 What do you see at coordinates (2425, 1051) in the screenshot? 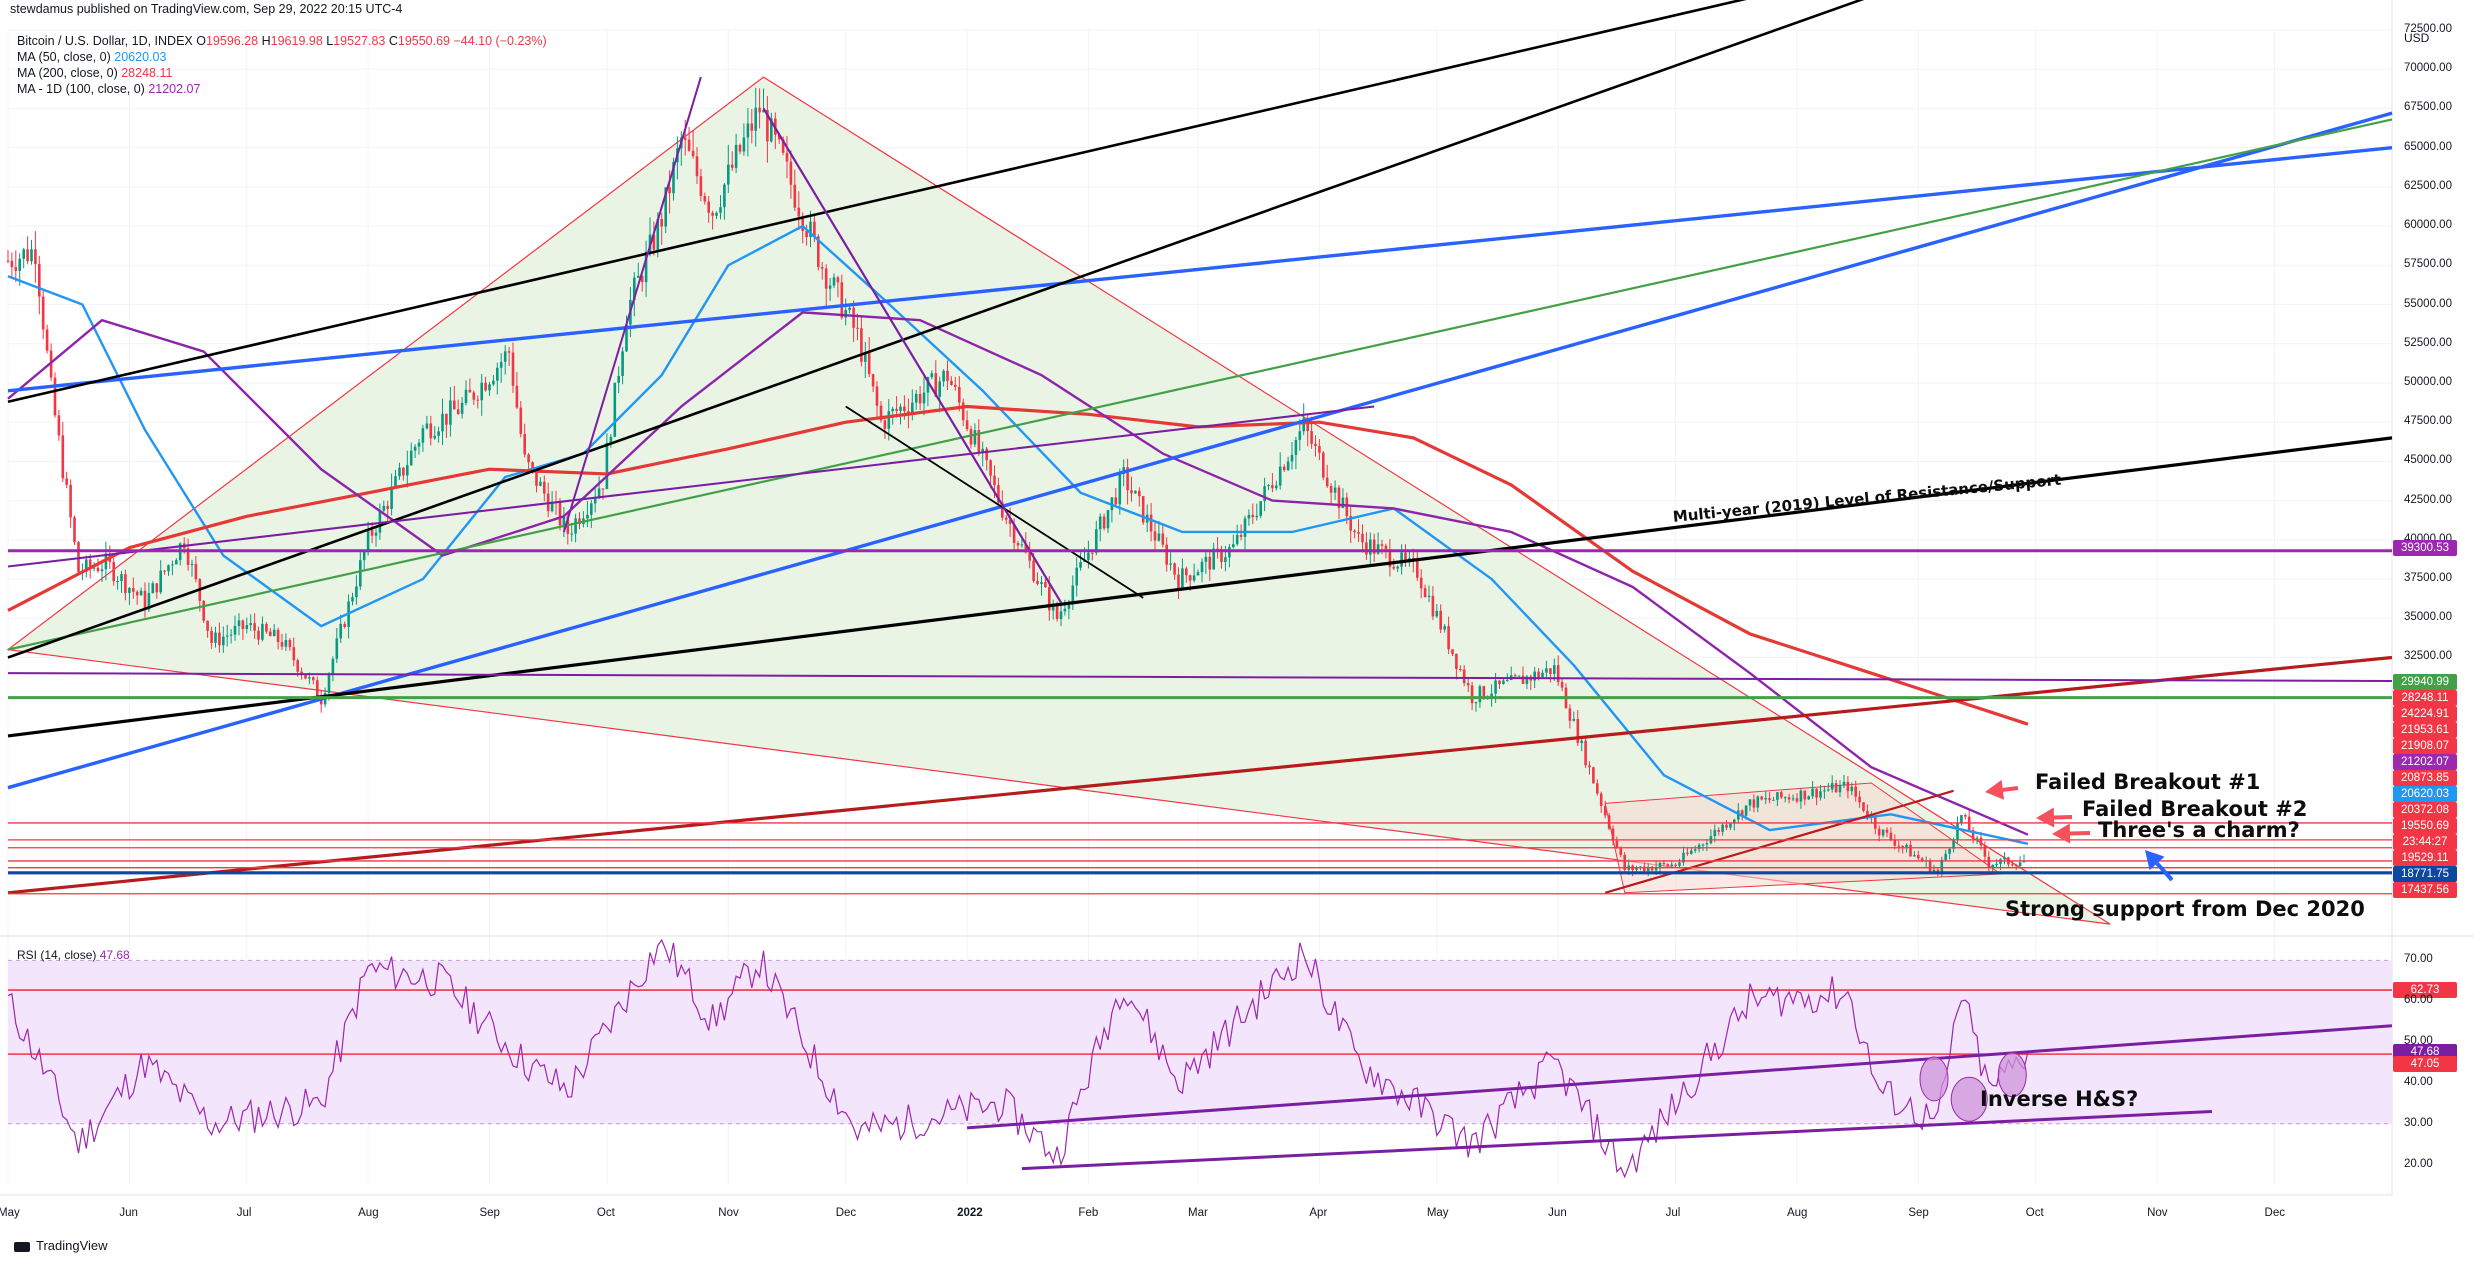
I see `rsi-tag: 47.68` at bounding box center [2425, 1051].